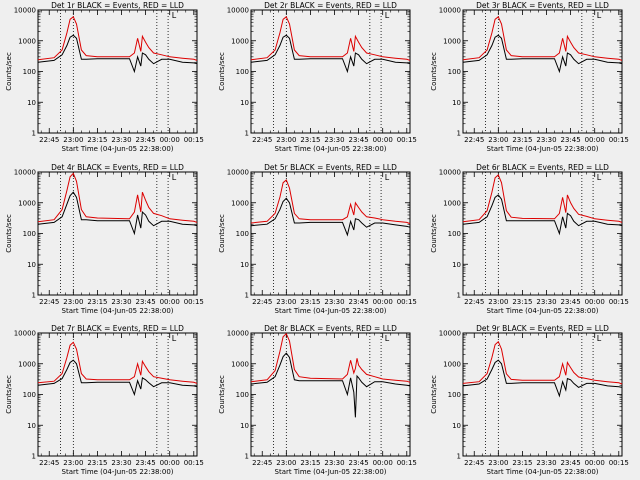 Image resolution: width=640 pixels, height=480 pixels. Describe the element at coordinates (542, 328) in the screenshot. I see `panel-title: Det 9r BLACK = Events, RED = LLD` at that location.